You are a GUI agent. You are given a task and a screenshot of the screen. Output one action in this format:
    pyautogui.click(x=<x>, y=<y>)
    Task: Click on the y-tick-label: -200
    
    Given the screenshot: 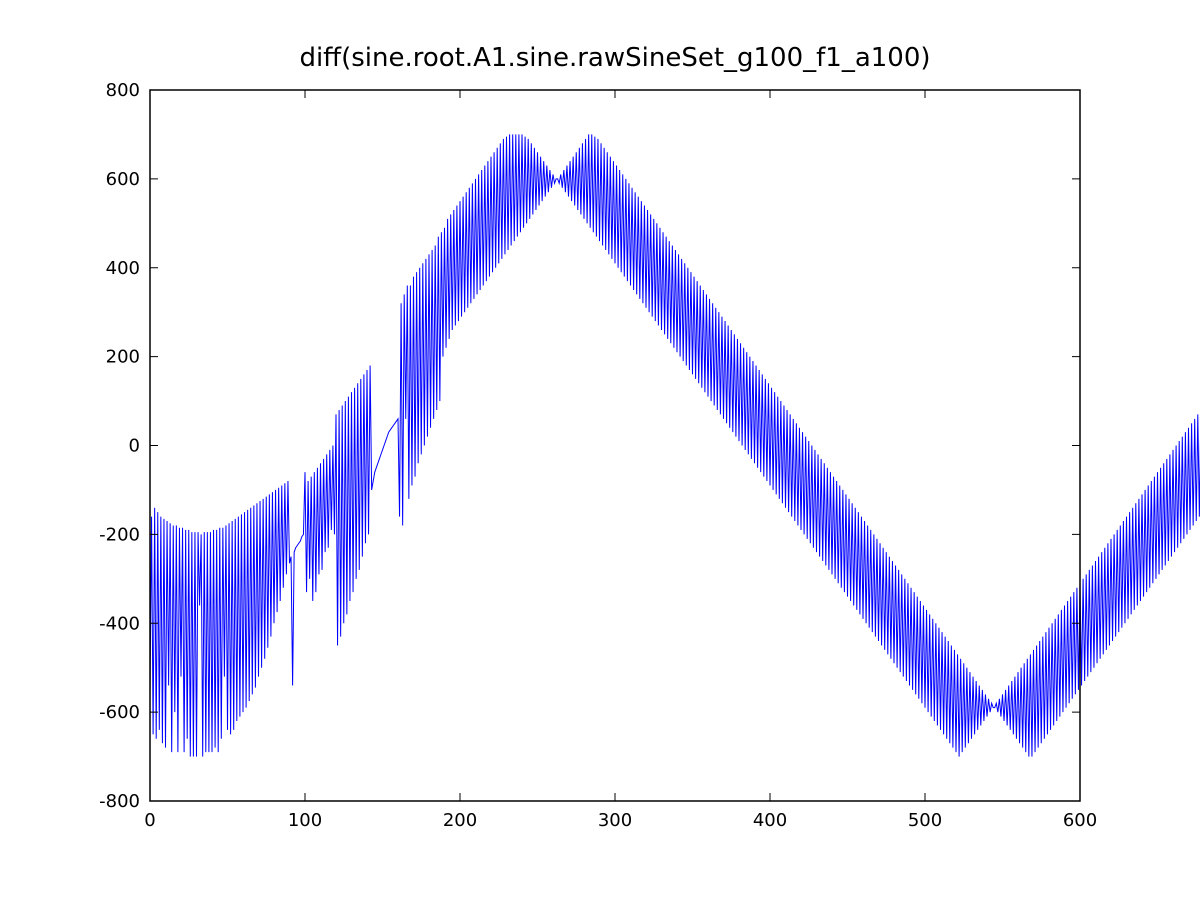 What is the action you would take?
    pyautogui.click(x=119, y=534)
    